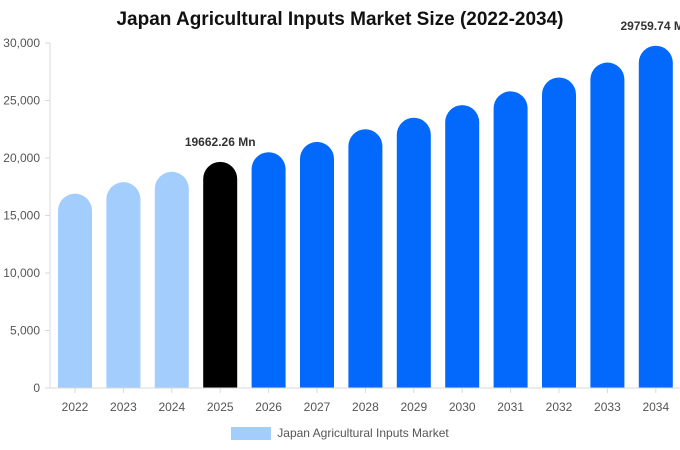 The height and width of the screenshot is (450, 680). What do you see at coordinates (75, 407) in the screenshot?
I see `x-tick-label-2022: 2022` at bounding box center [75, 407].